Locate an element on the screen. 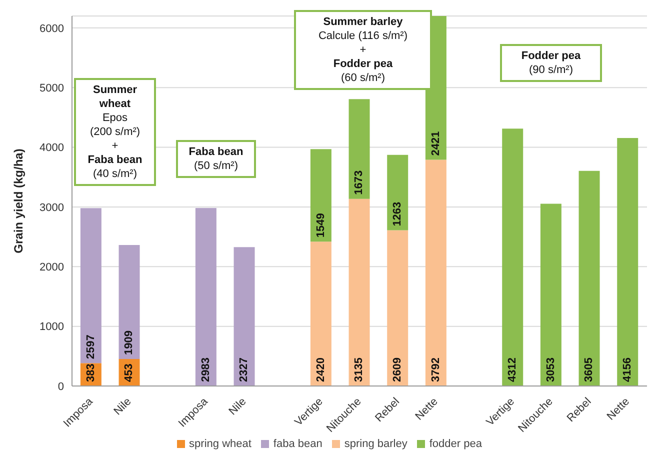 The image size is (661, 464). data-label: 3792 is located at coordinates (436, 370).